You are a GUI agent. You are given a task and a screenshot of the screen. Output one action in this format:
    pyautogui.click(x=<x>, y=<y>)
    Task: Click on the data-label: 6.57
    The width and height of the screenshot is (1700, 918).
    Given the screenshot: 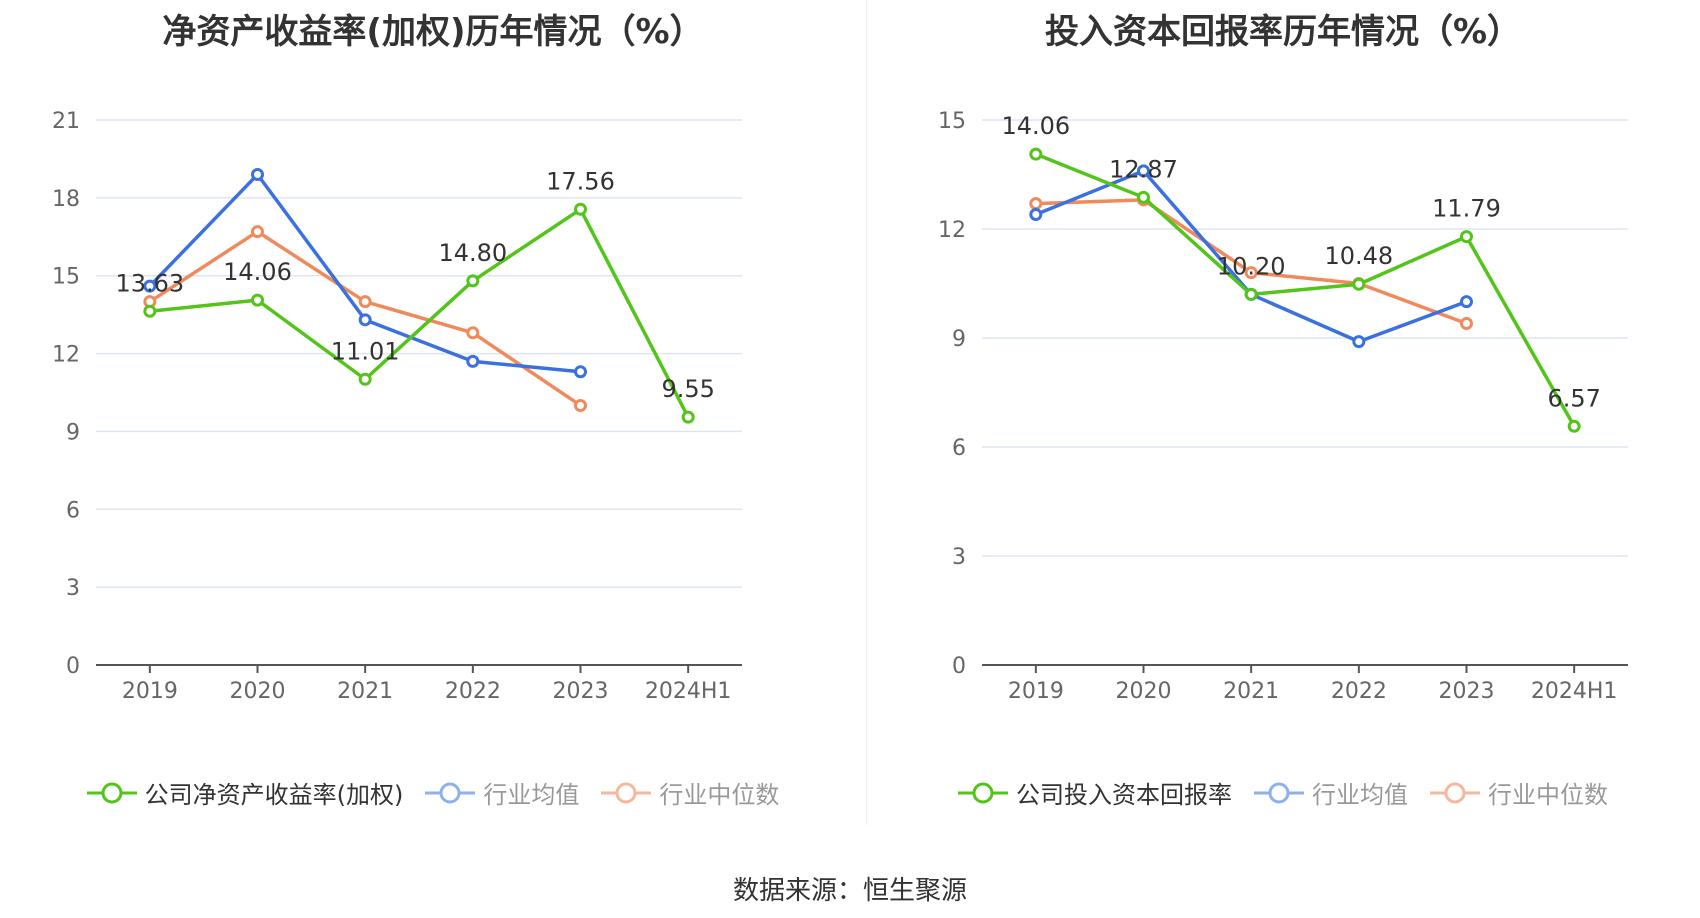 What is the action you would take?
    pyautogui.click(x=1573, y=398)
    